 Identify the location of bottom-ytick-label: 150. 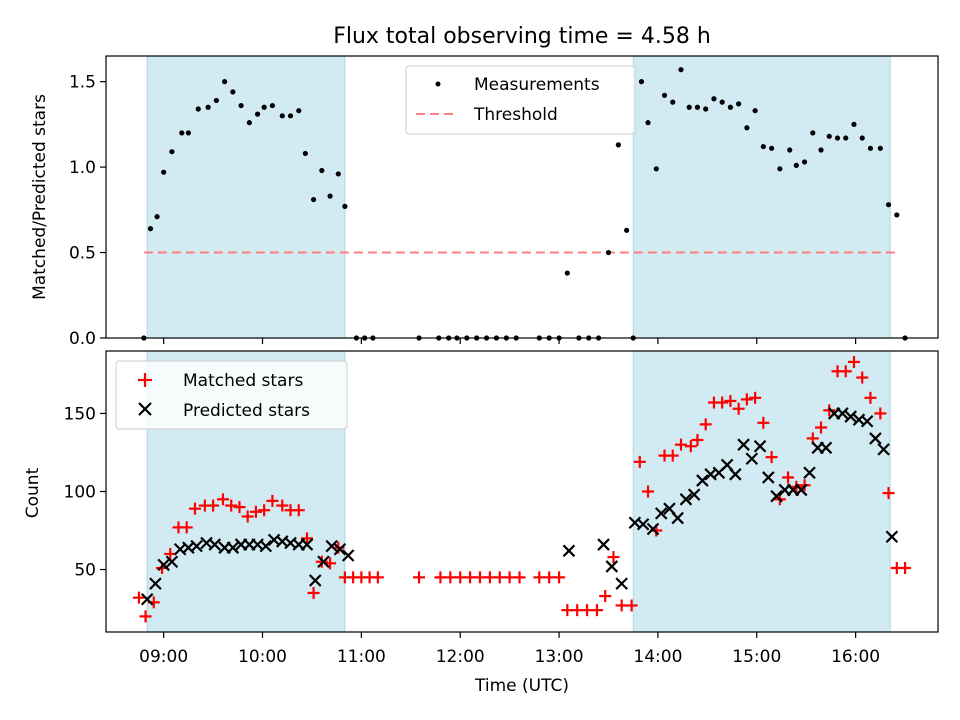
(80, 414).